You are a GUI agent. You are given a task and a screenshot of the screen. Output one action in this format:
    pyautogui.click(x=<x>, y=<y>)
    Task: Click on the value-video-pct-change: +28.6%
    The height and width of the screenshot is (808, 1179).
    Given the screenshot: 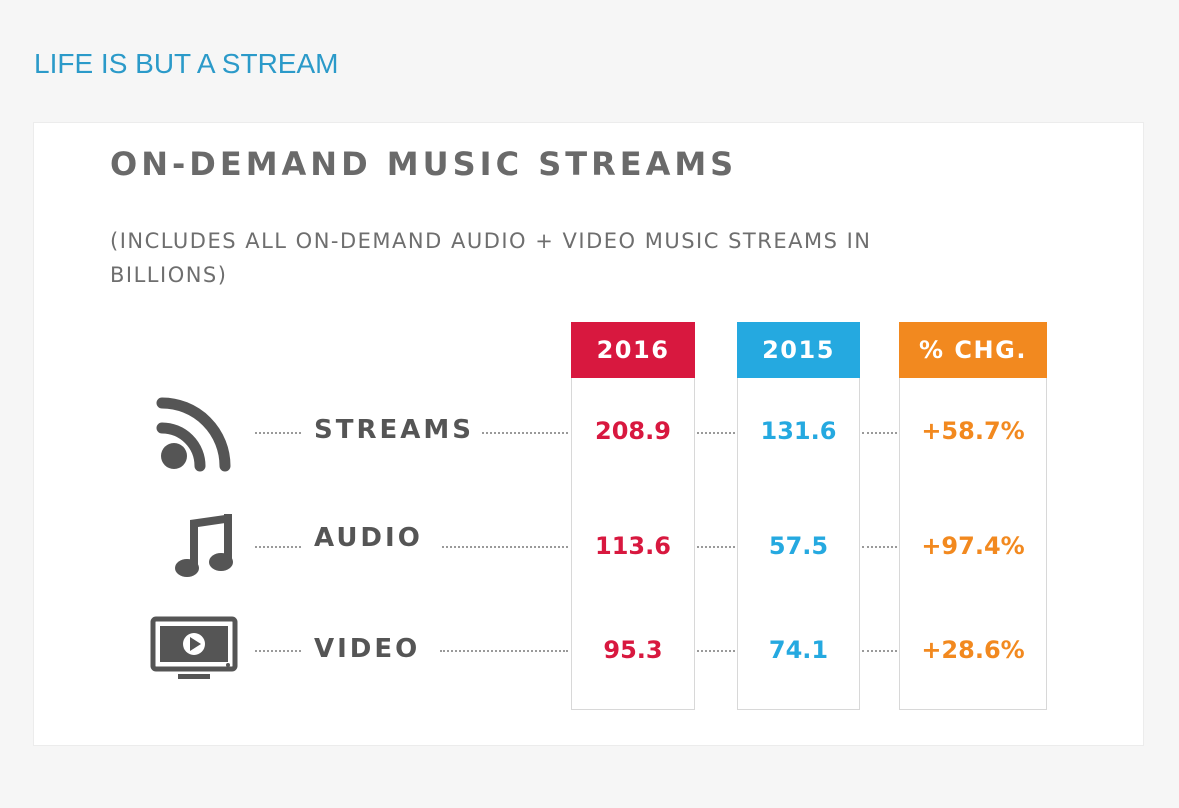 What is the action you would take?
    pyautogui.click(x=973, y=650)
    